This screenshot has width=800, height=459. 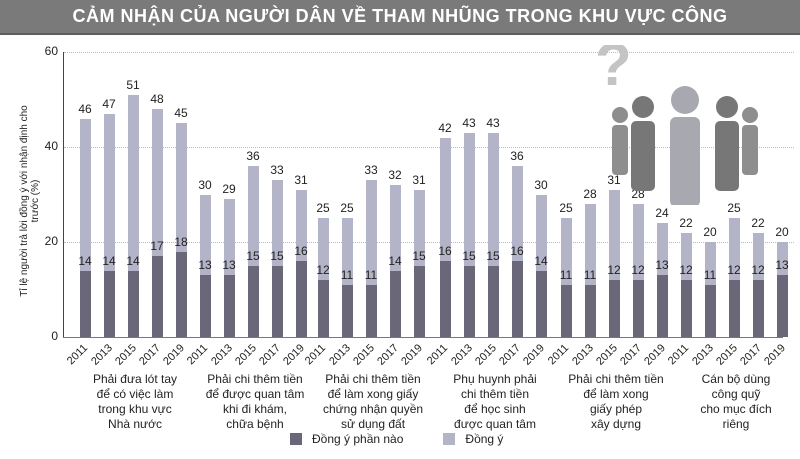 What do you see at coordinates (253, 156) in the screenshot?
I see `value-label-total: 36` at bounding box center [253, 156].